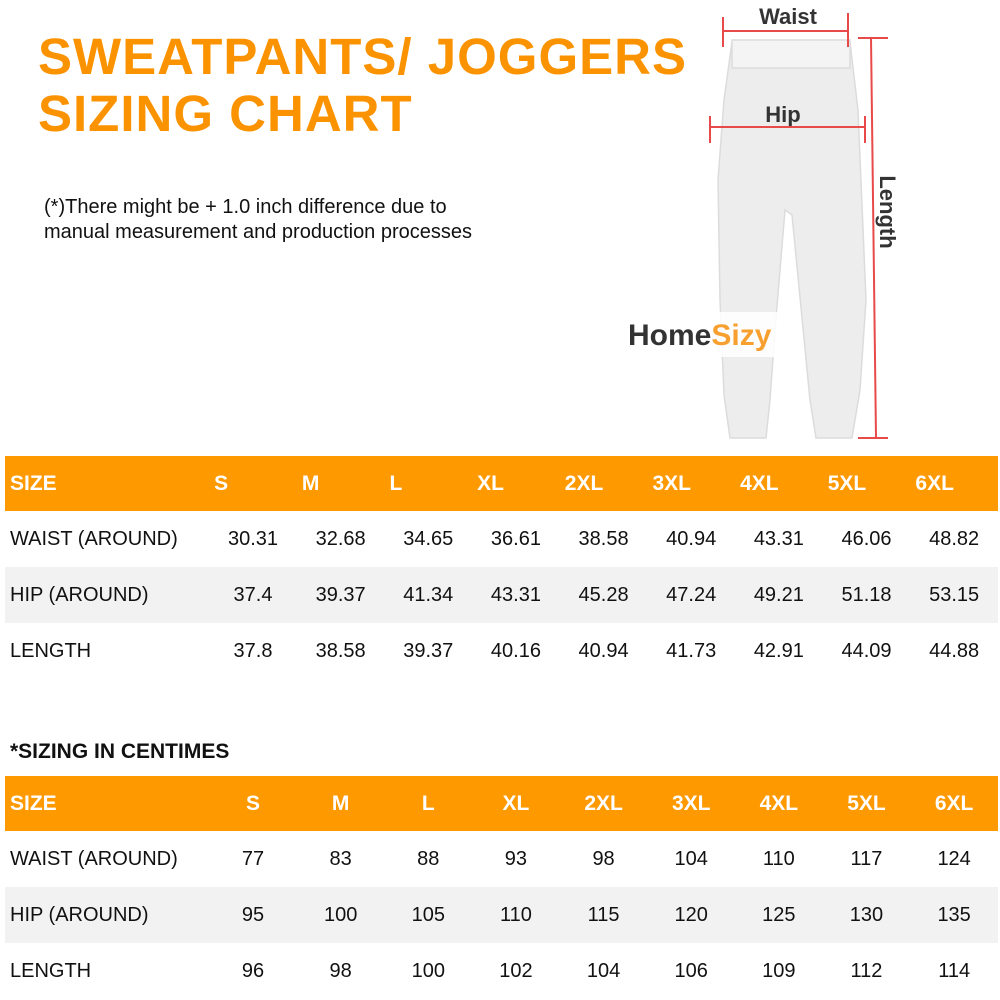 The width and height of the screenshot is (1000, 1000). I want to click on table-cell: 88, so click(428, 858).